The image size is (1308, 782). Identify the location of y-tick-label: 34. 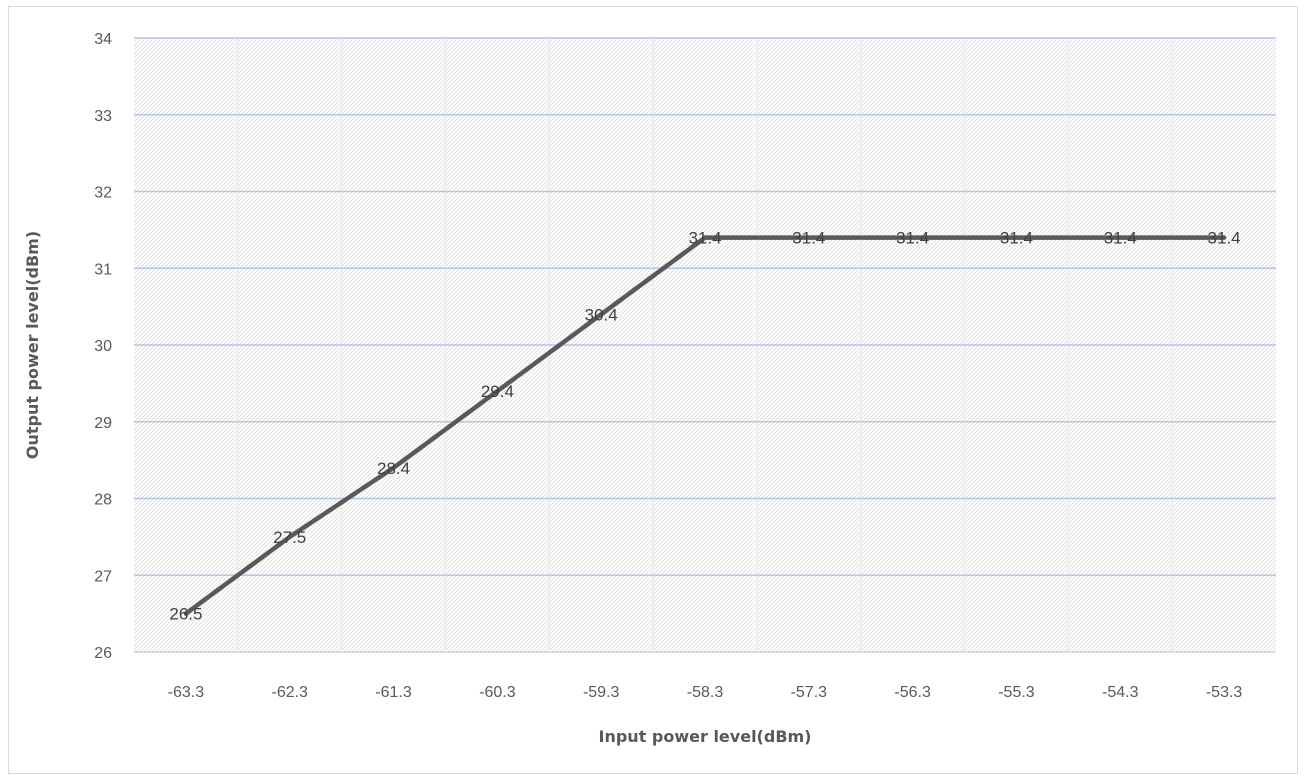
(103, 39).